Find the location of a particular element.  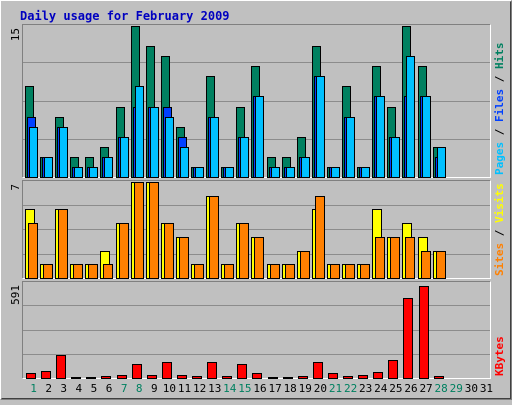

x-tick-label-27: 27 is located at coordinates (425, 388).